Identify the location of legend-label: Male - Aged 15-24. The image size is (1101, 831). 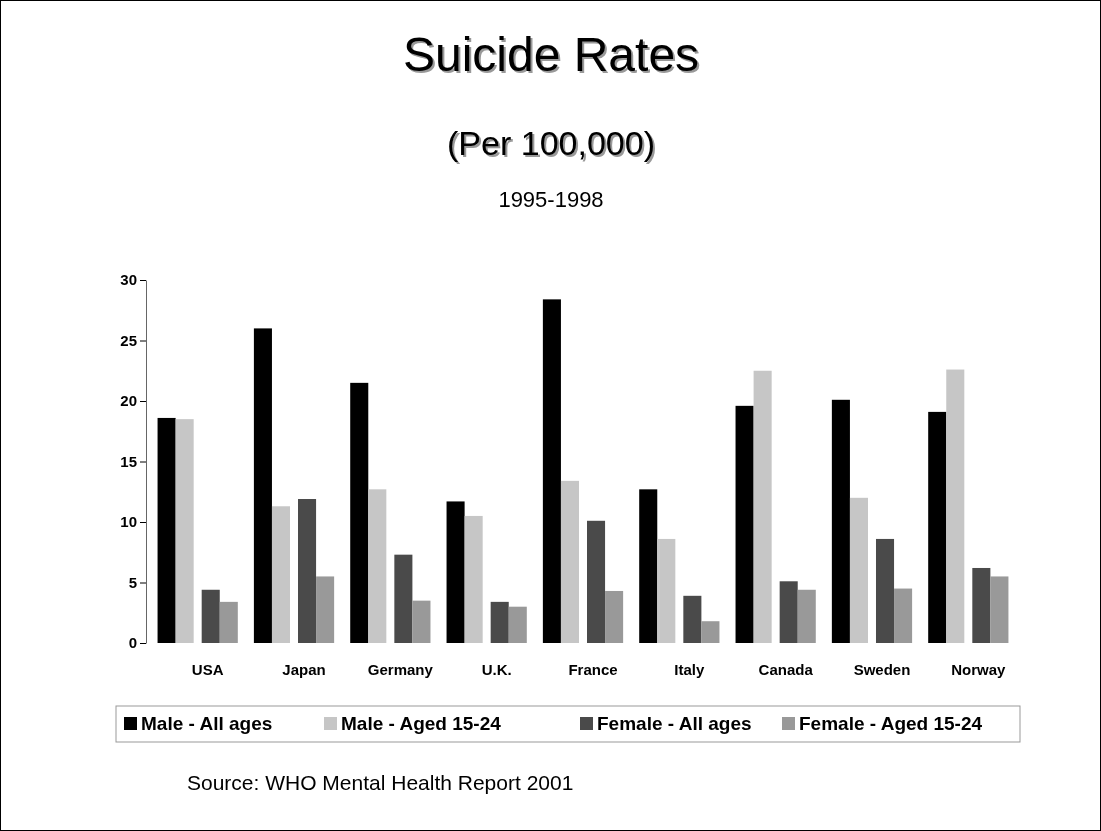
(421, 723).